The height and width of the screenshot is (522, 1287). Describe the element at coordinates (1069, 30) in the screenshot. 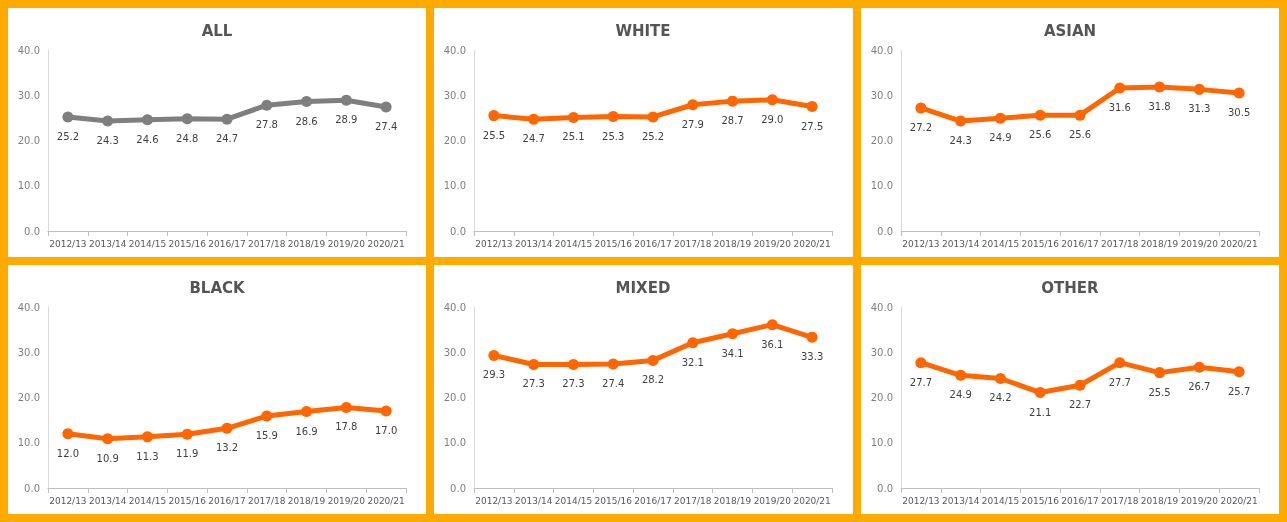

I see `chart-title: ASIAN` at that location.